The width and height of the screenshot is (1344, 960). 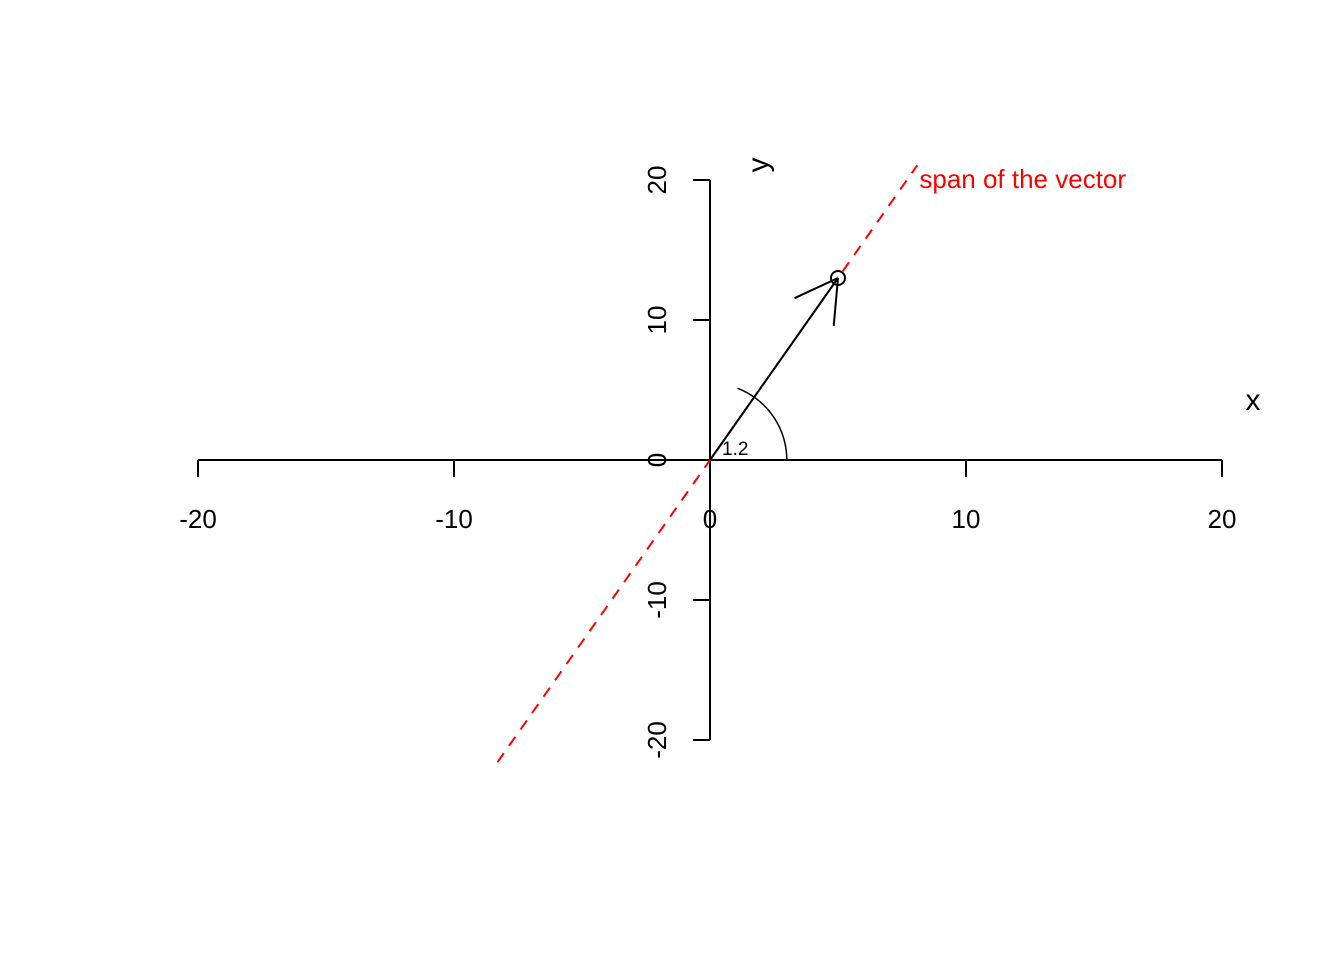 I want to click on y-tick-label: -10, so click(x=657, y=600).